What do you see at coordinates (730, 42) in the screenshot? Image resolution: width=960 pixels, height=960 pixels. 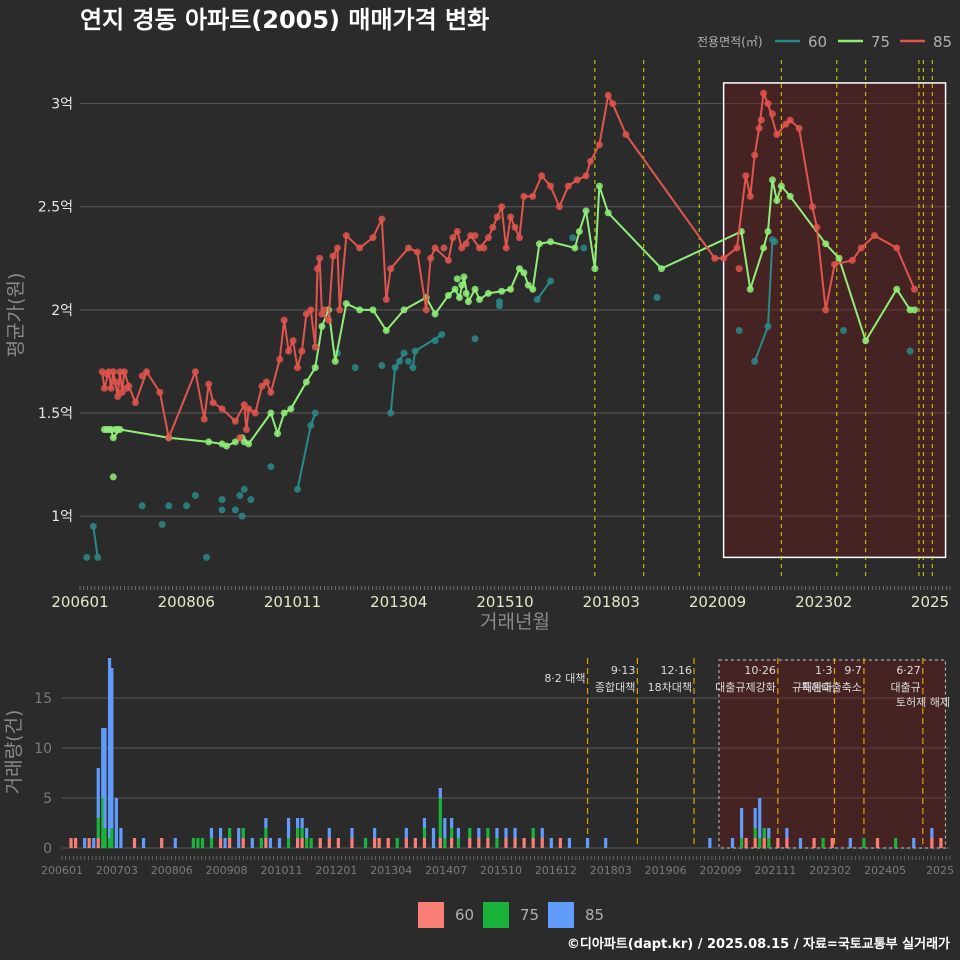 I see `legend-title: 전용면적(㎡)` at bounding box center [730, 42].